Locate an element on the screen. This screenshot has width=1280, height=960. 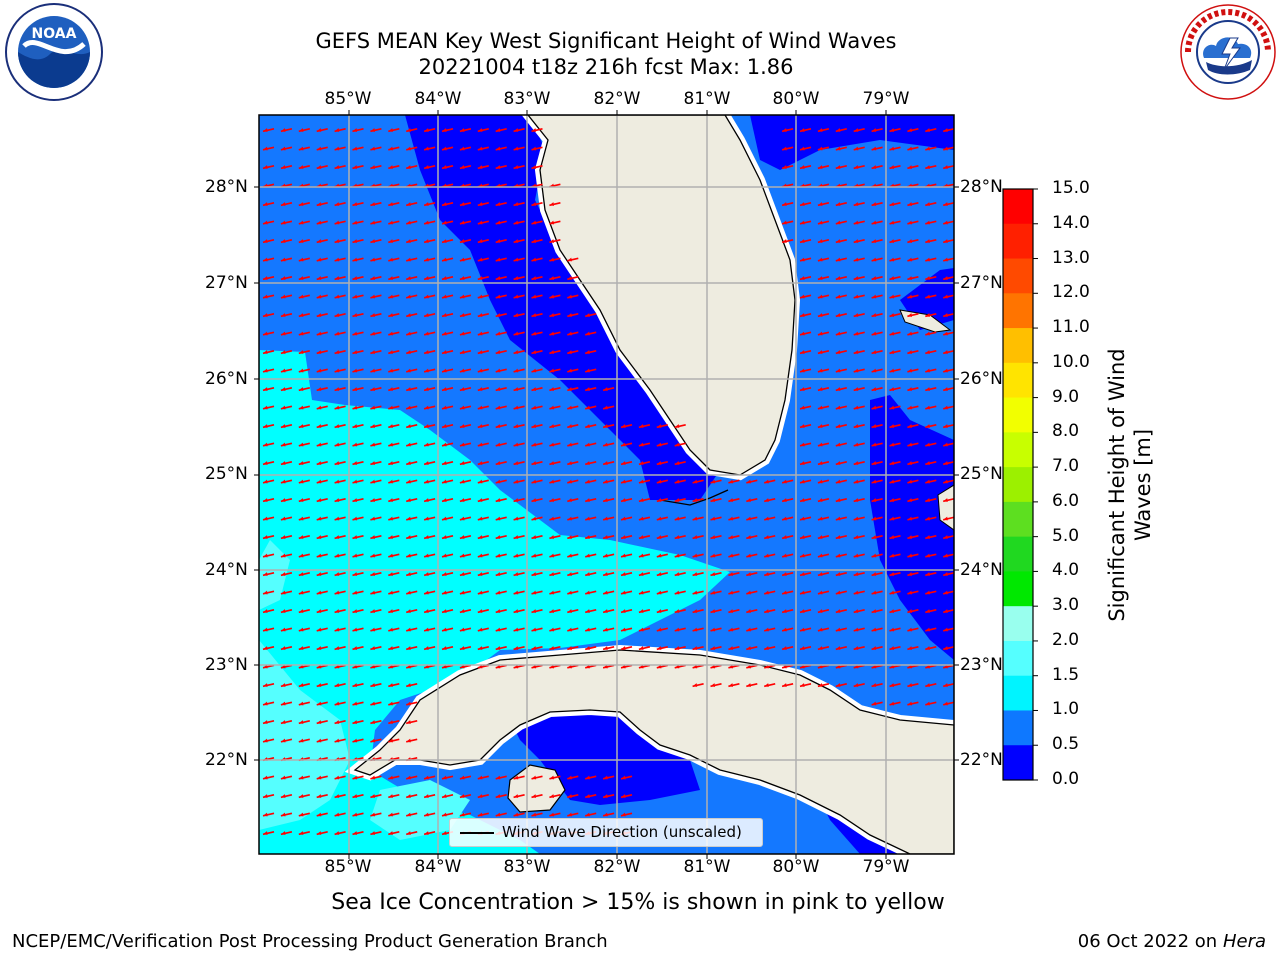
florida-keys is located at coordinates (694, 497).